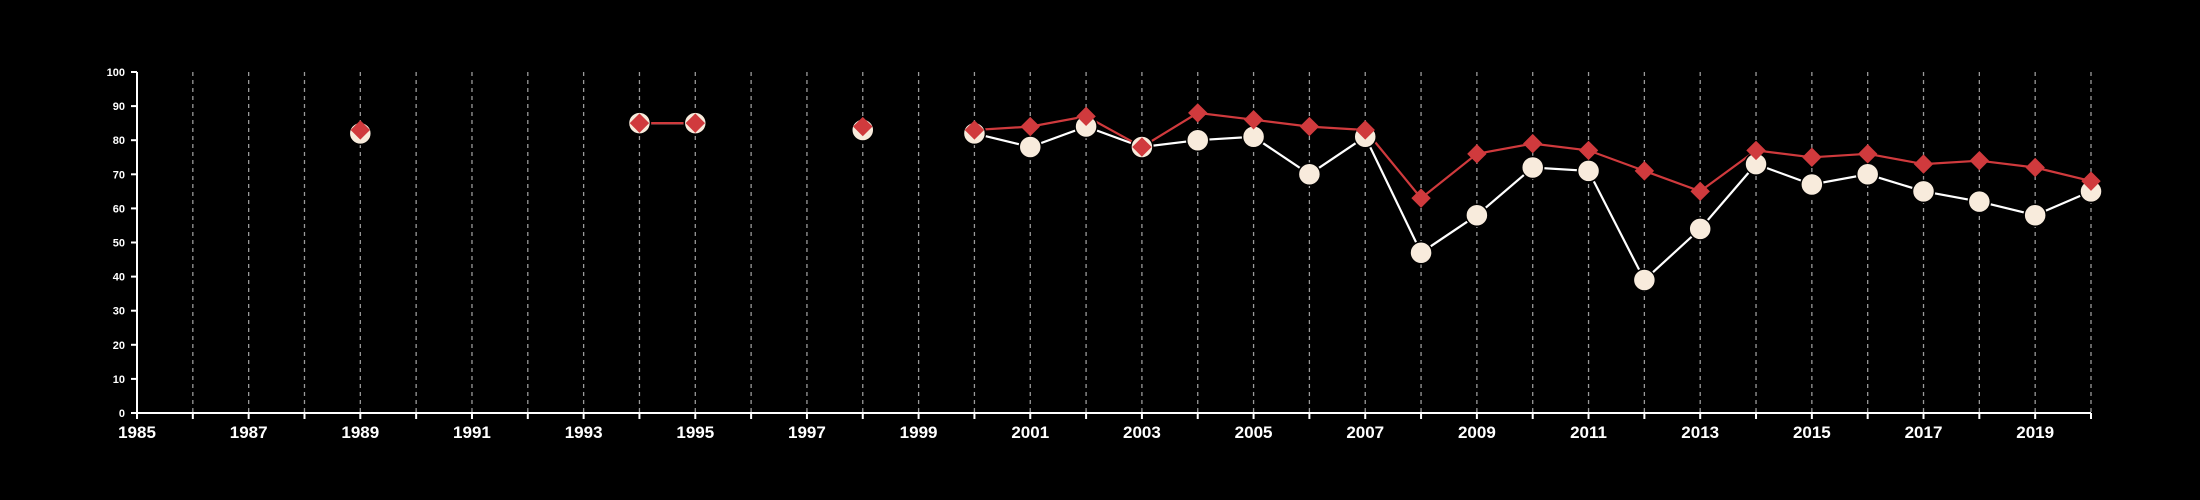  What do you see at coordinates (1030, 432) in the screenshot?
I see `x-tick-label: 2001` at bounding box center [1030, 432].